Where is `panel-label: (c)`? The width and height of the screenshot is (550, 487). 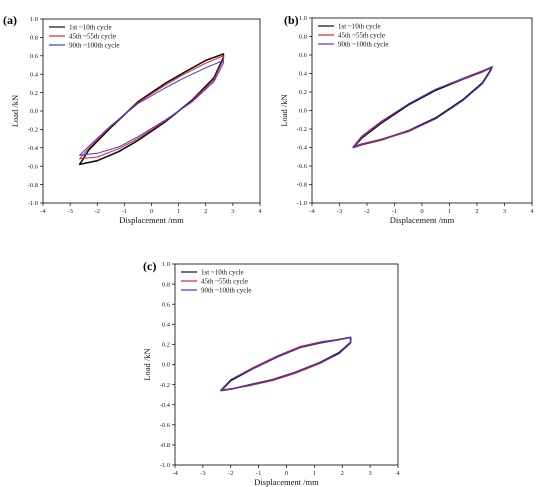 panel-label: (c) is located at coordinates (149, 266).